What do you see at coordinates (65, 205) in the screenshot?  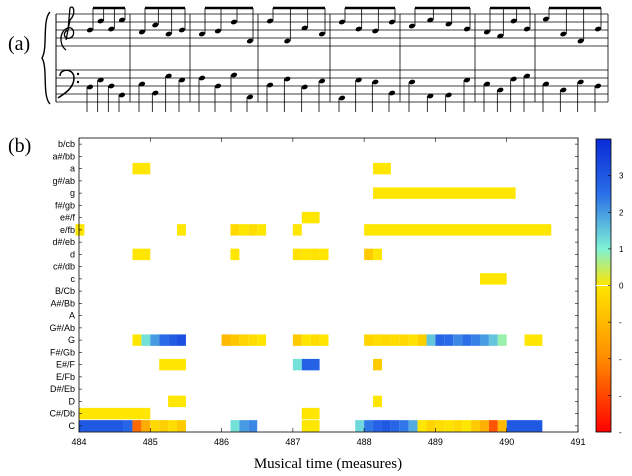 I see `y-tick-label: f#/gb` at bounding box center [65, 205].